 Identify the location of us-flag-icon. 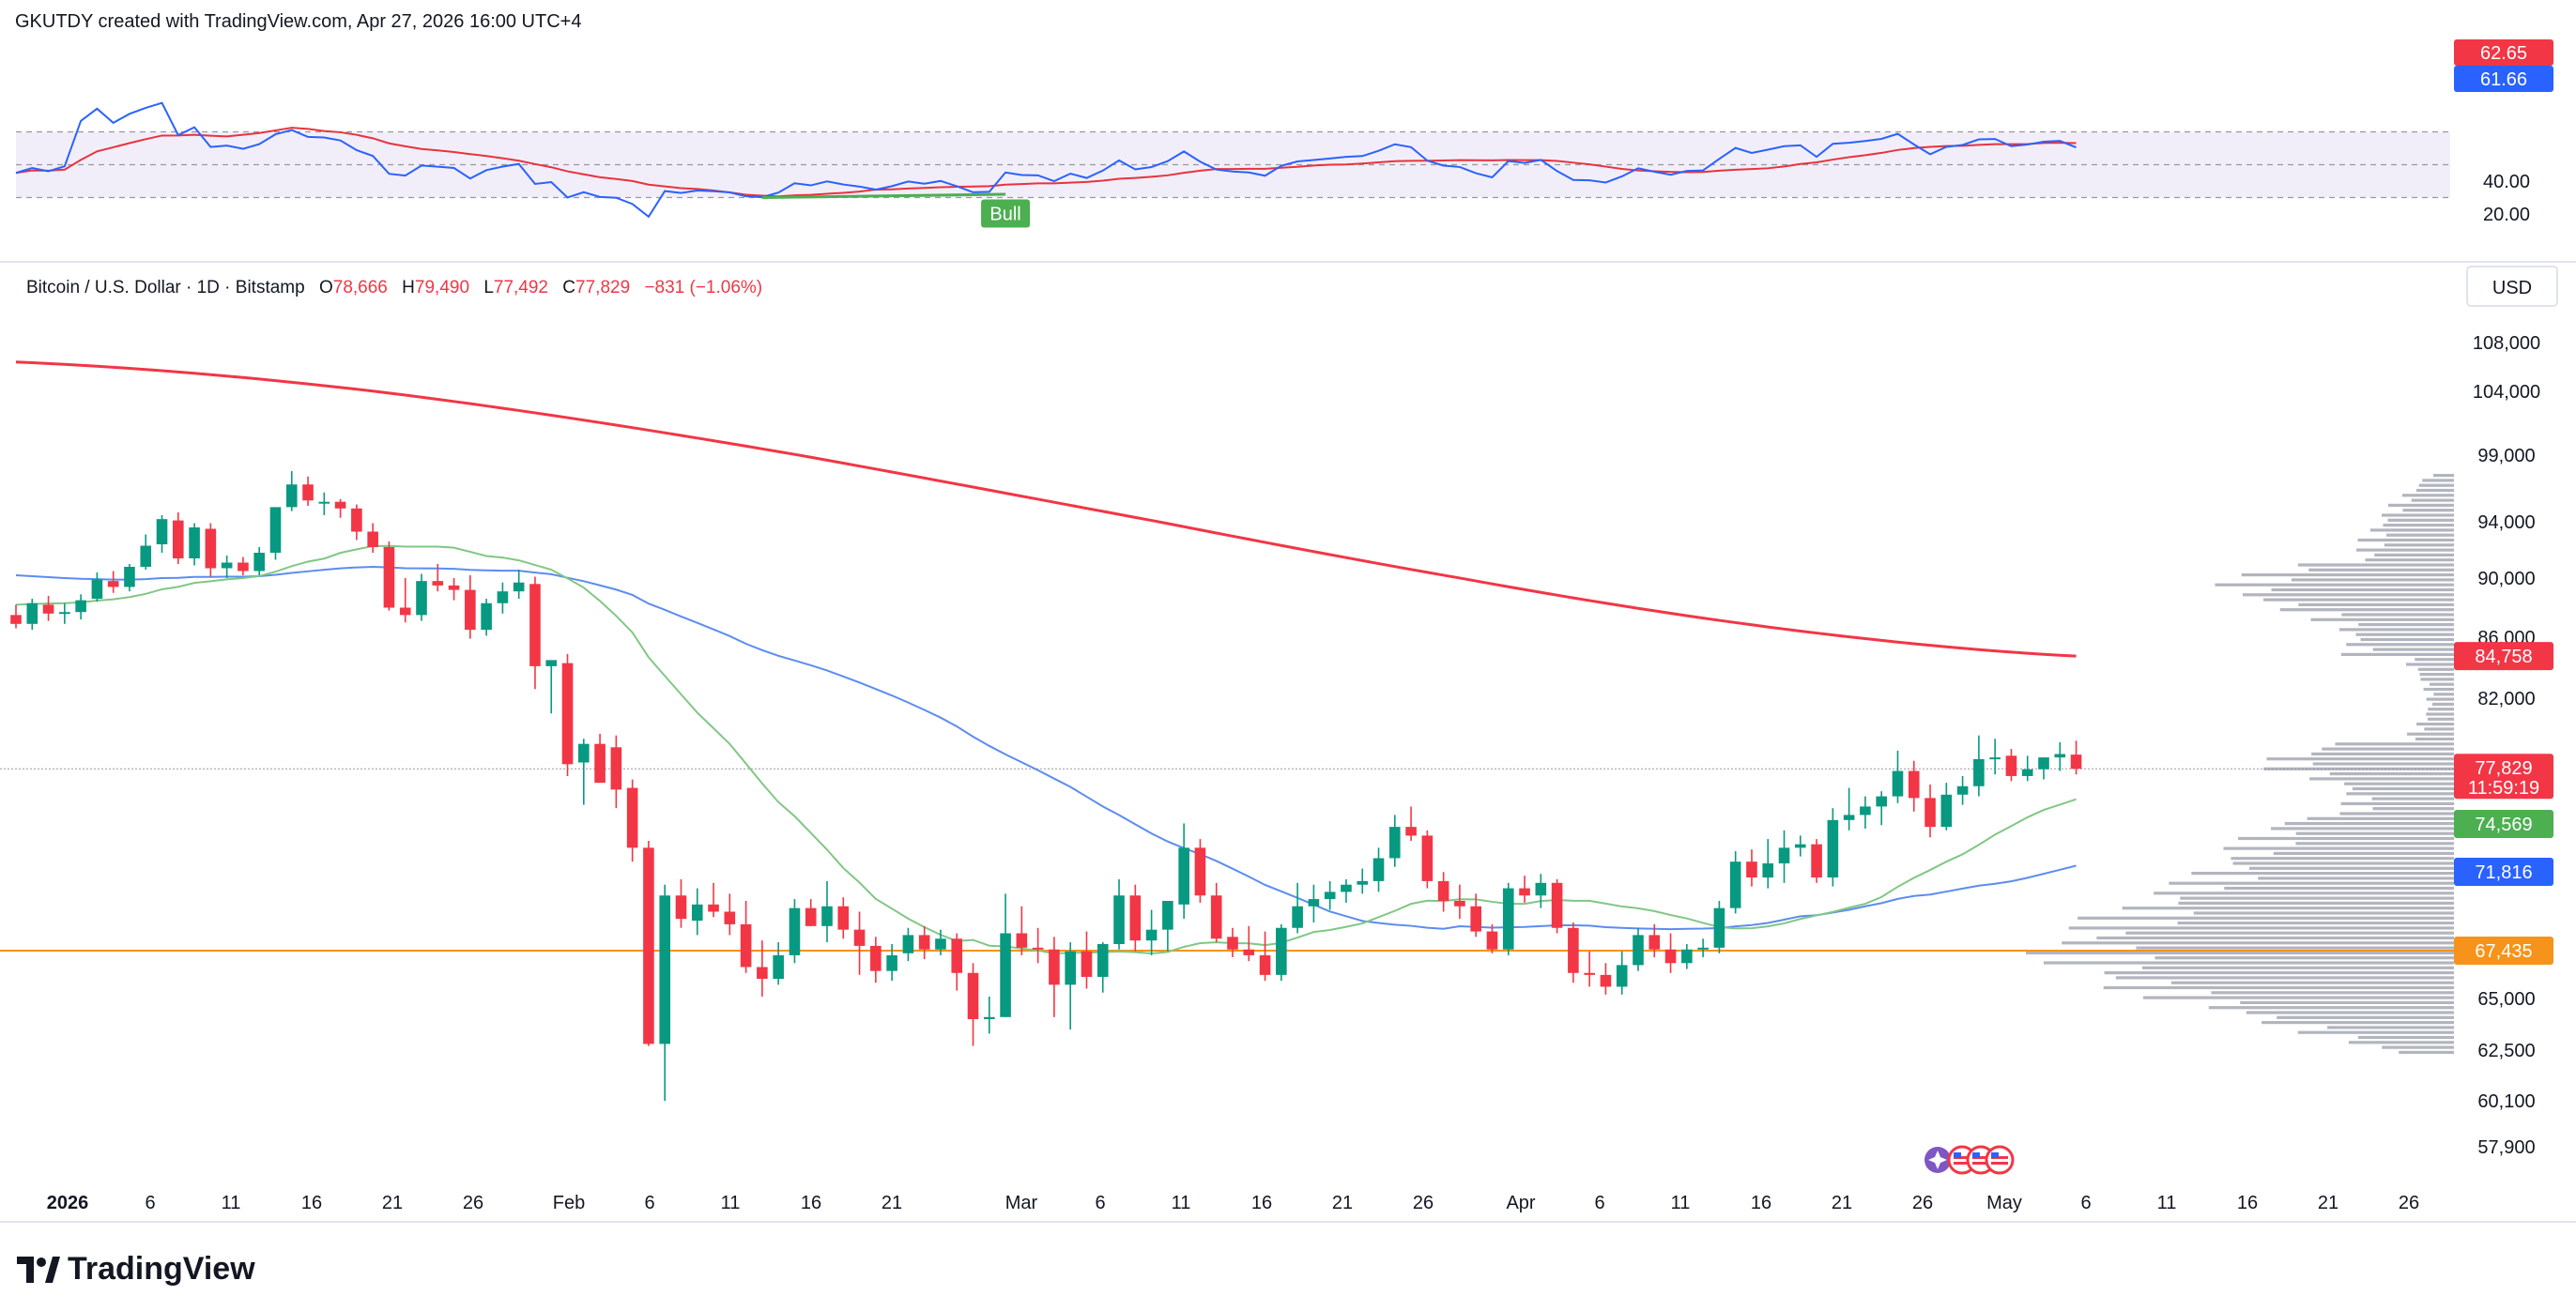
(2000, 1160).